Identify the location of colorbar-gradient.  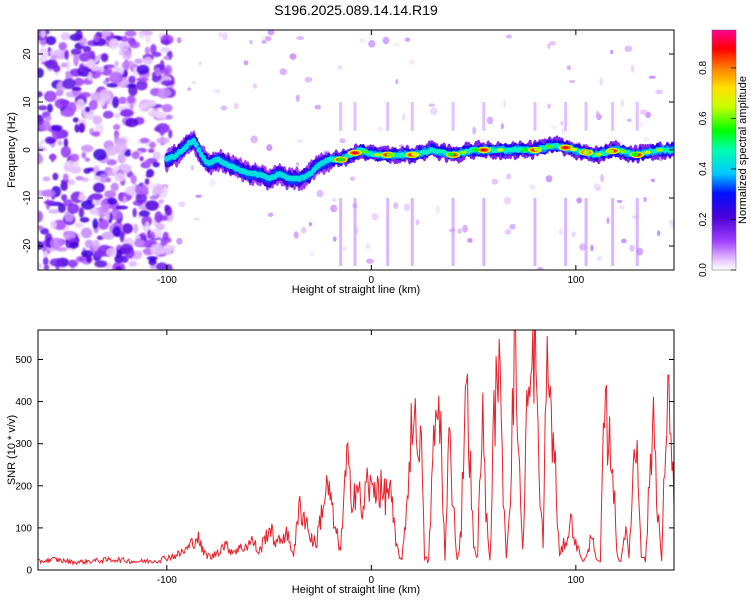
(724, 150).